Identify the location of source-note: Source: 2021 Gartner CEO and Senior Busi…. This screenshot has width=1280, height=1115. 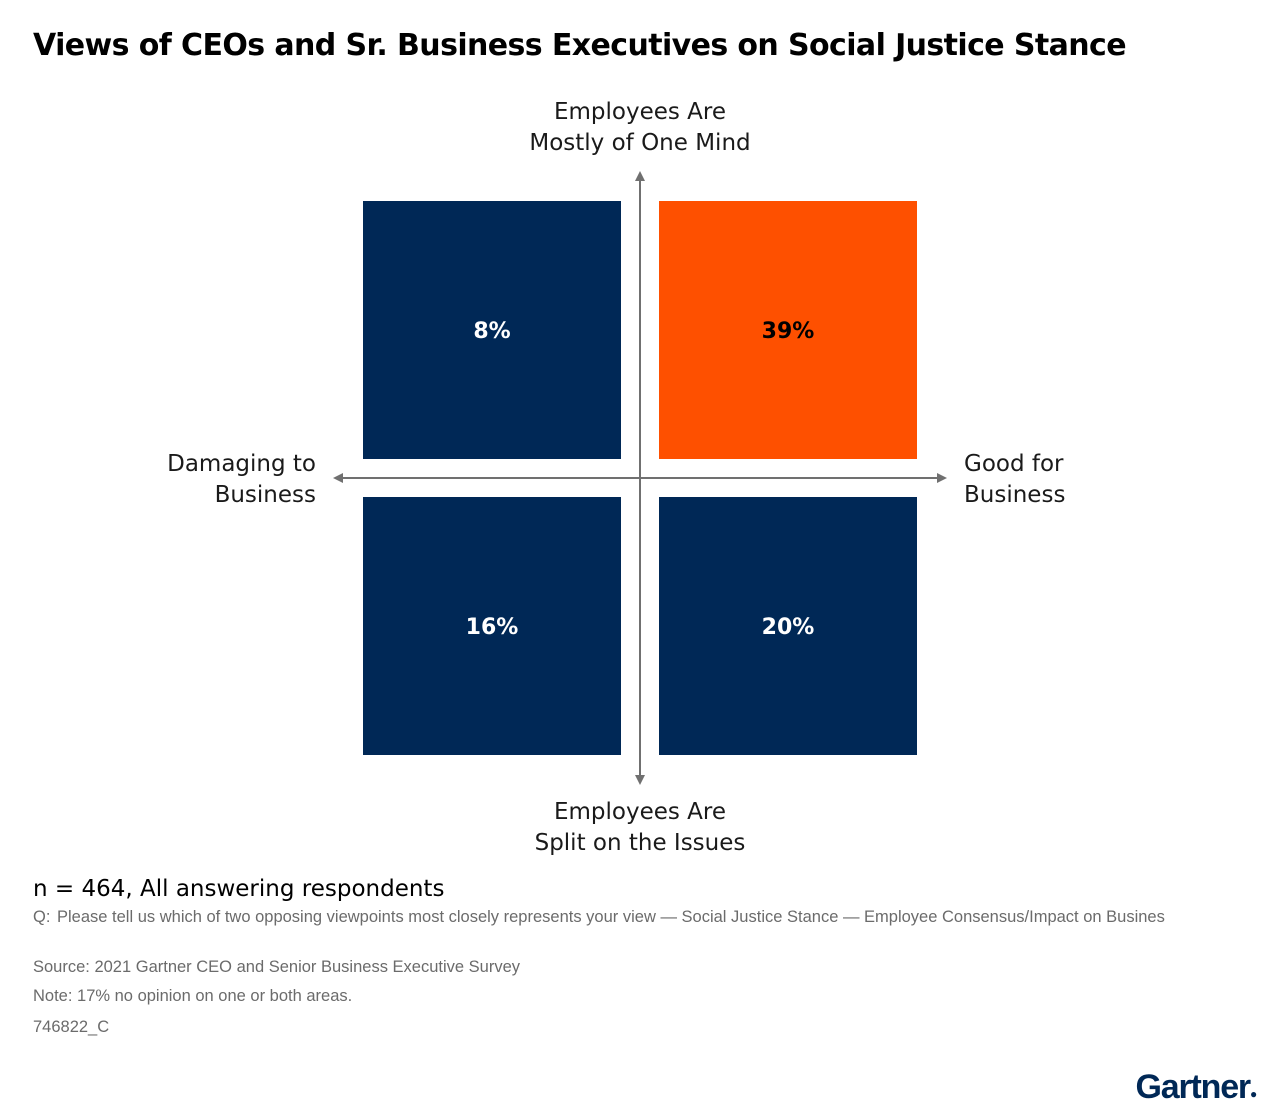
(276, 967).